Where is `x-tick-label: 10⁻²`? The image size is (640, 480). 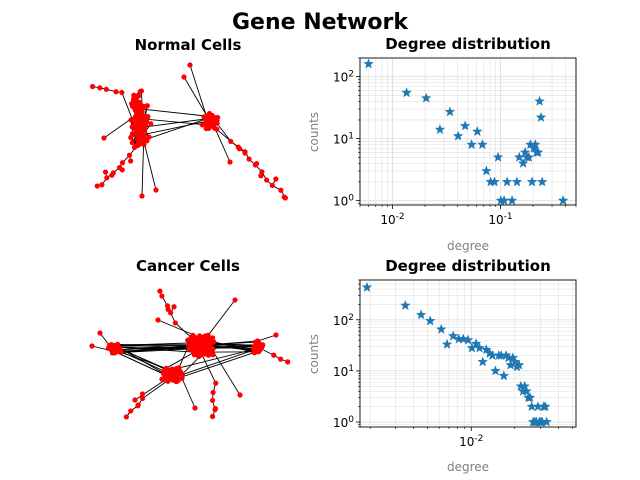 x-tick-label: 10⁻² is located at coordinates (471, 441).